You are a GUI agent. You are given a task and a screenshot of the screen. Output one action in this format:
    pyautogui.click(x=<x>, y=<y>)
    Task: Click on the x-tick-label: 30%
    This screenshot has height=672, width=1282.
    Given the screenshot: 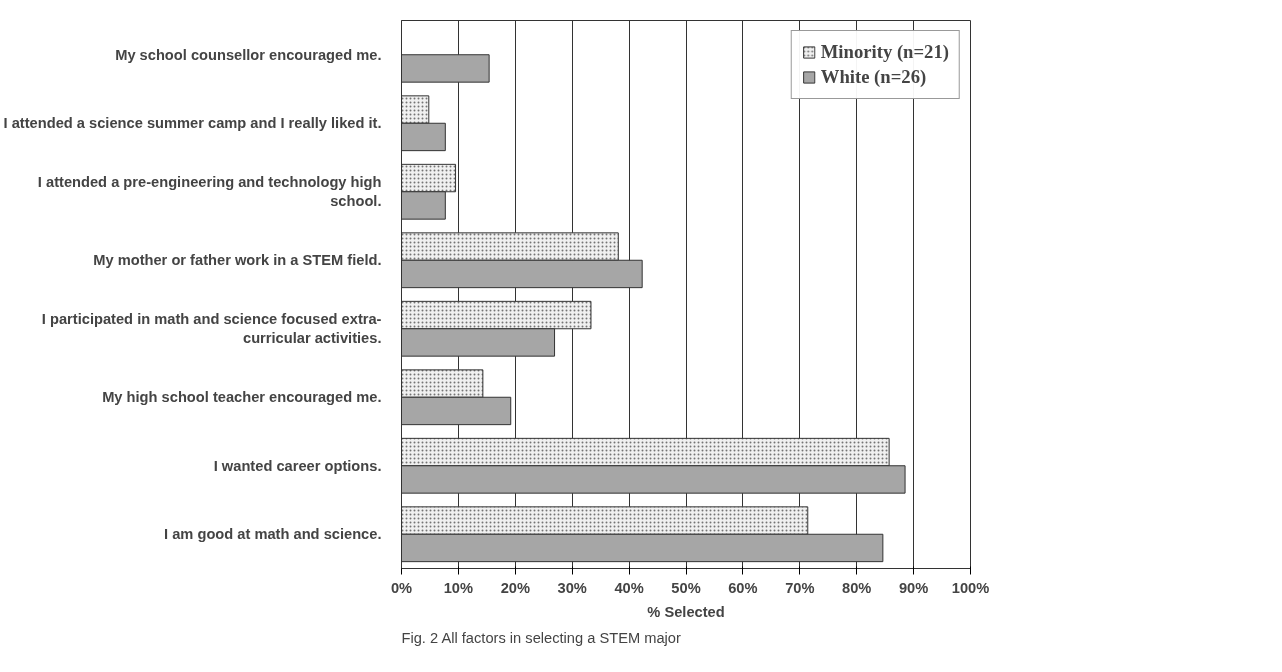 What is the action you would take?
    pyautogui.click(x=572, y=587)
    